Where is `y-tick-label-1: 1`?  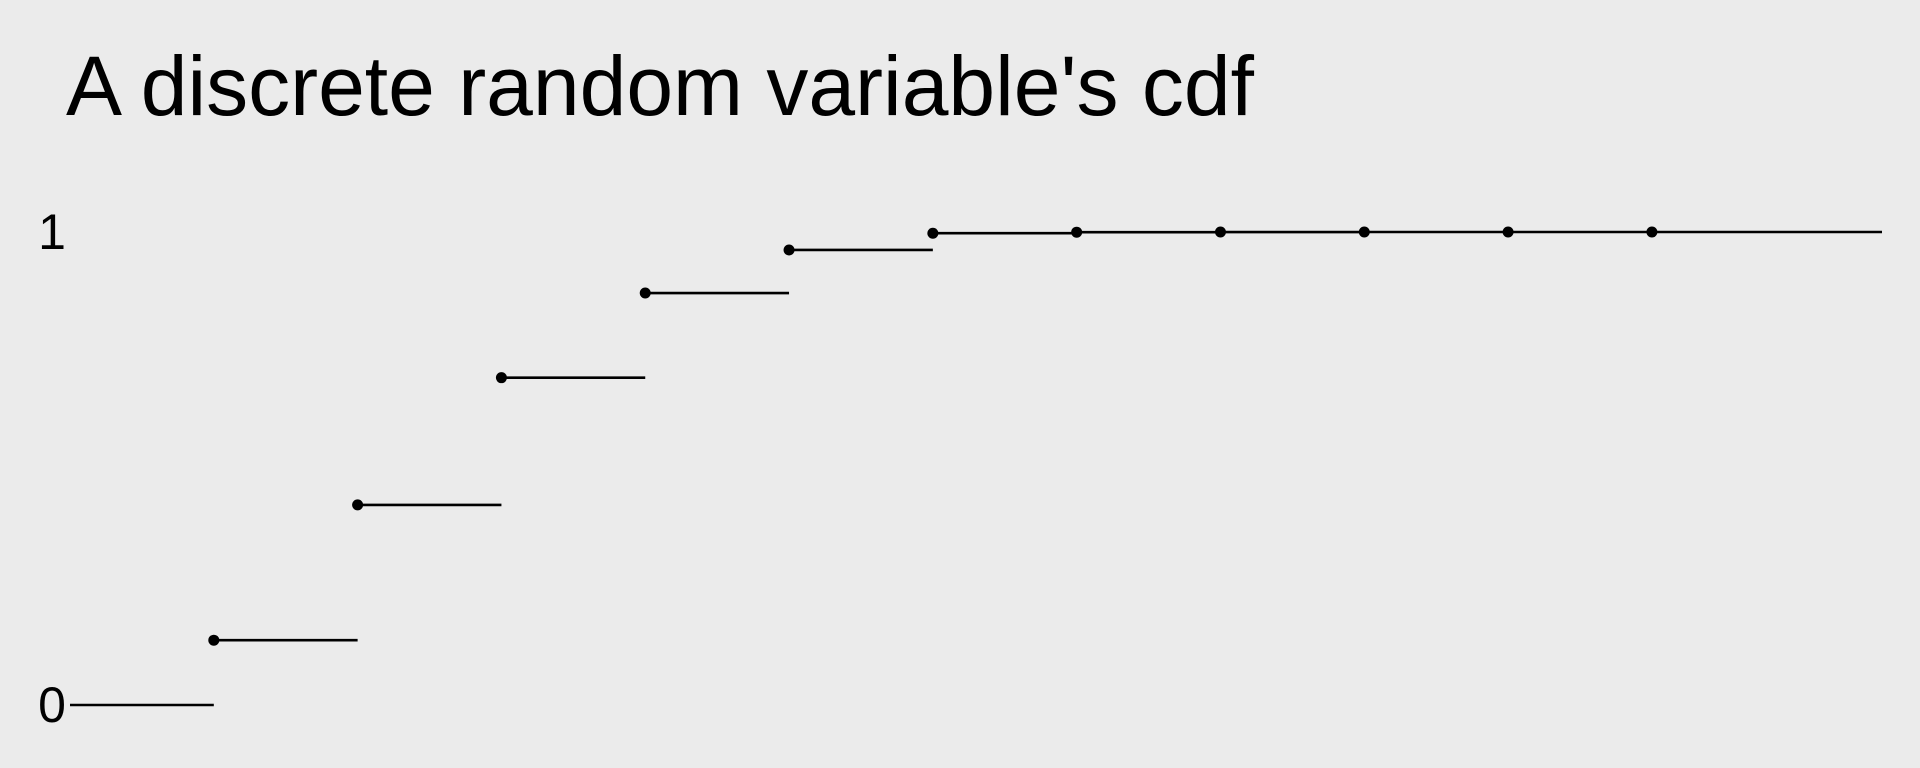
y-tick-label-1: 1 is located at coordinates (52, 232).